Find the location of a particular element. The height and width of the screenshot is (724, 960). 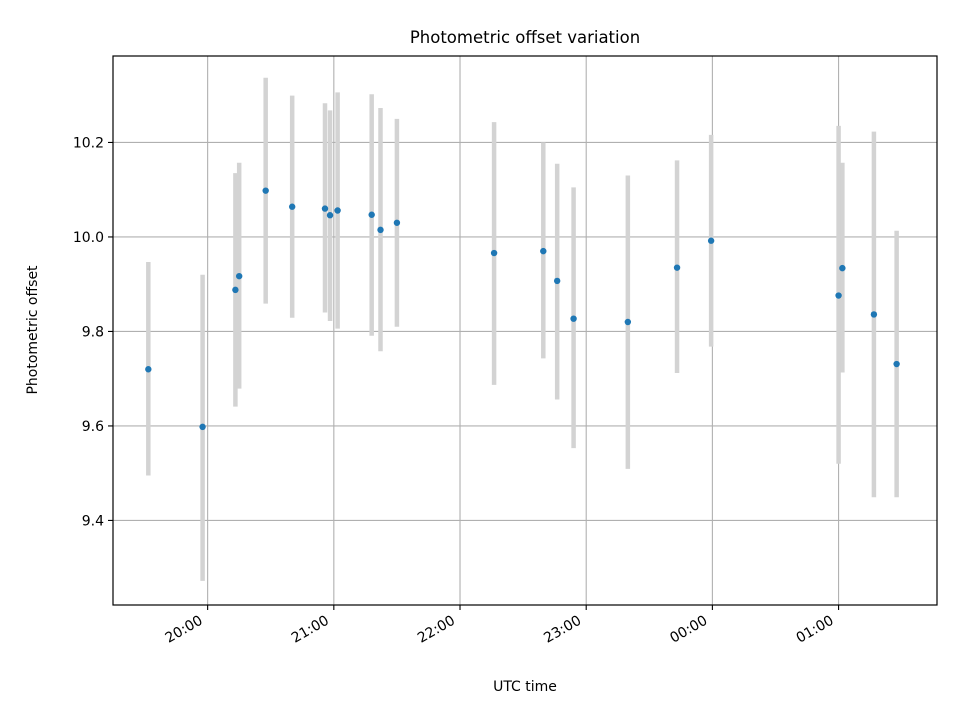

chart-title: Photometric offset variation is located at coordinates (525, 37).